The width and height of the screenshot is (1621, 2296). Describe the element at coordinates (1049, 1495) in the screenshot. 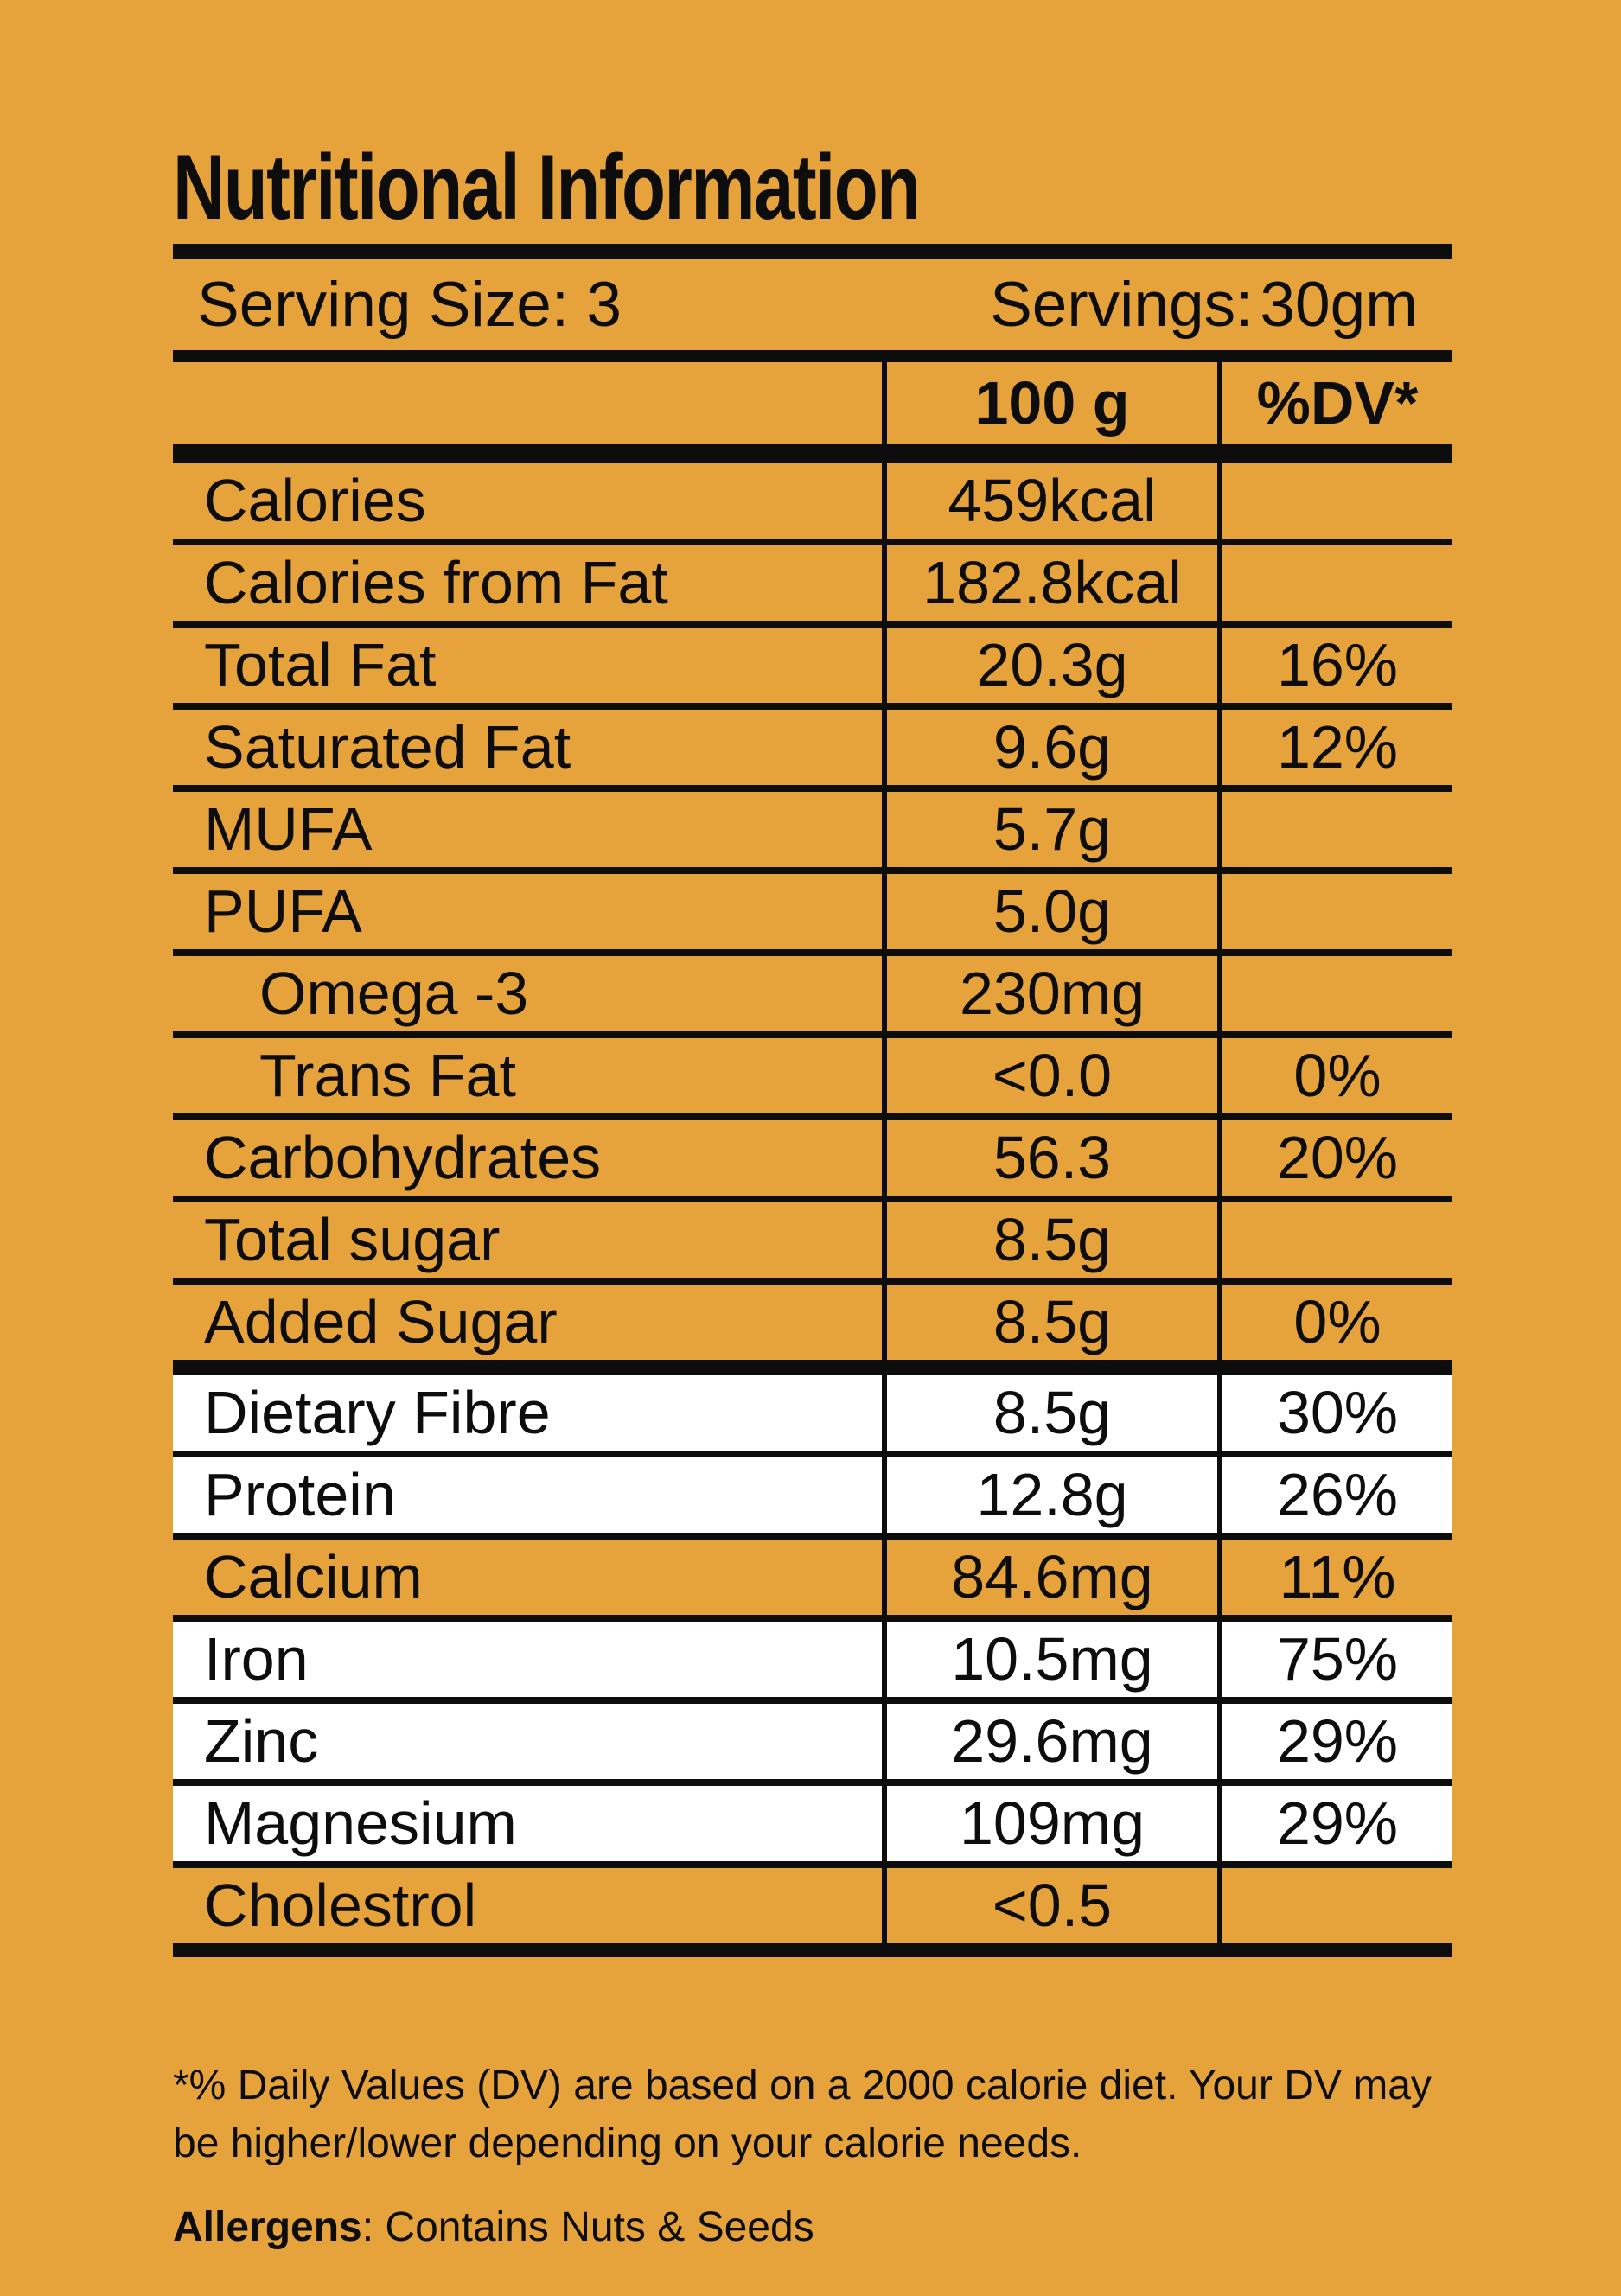

I see `nutrient-amount: 12.8g` at that location.